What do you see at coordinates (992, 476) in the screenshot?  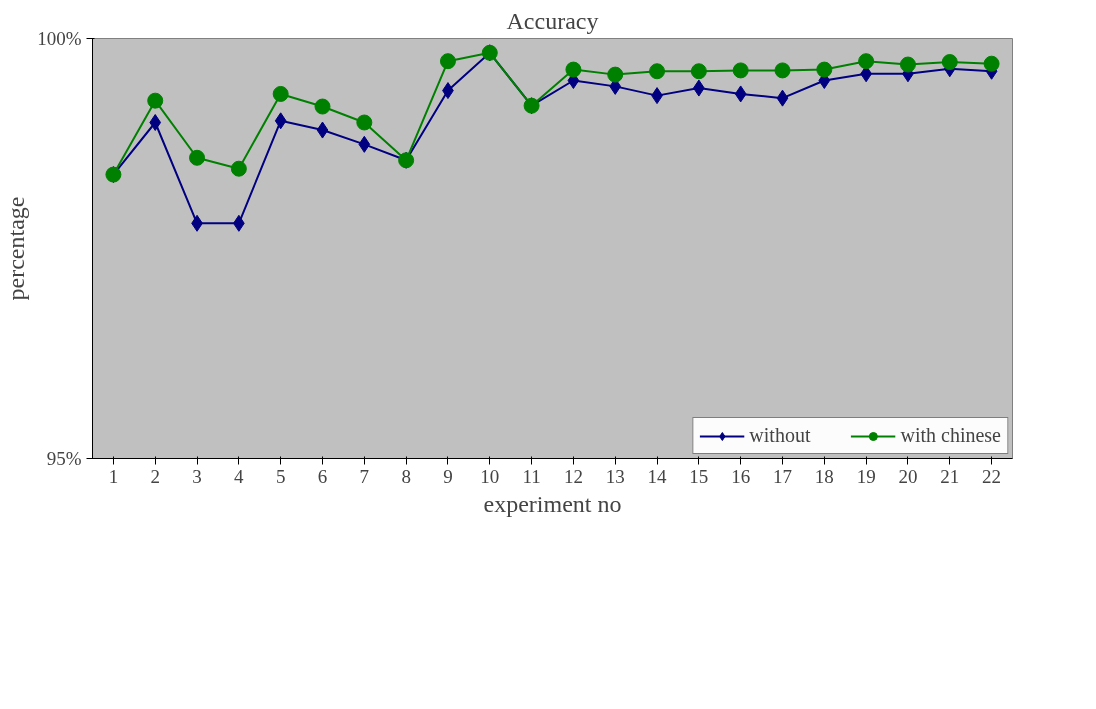 I see `x-tick-label: 22` at bounding box center [992, 476].